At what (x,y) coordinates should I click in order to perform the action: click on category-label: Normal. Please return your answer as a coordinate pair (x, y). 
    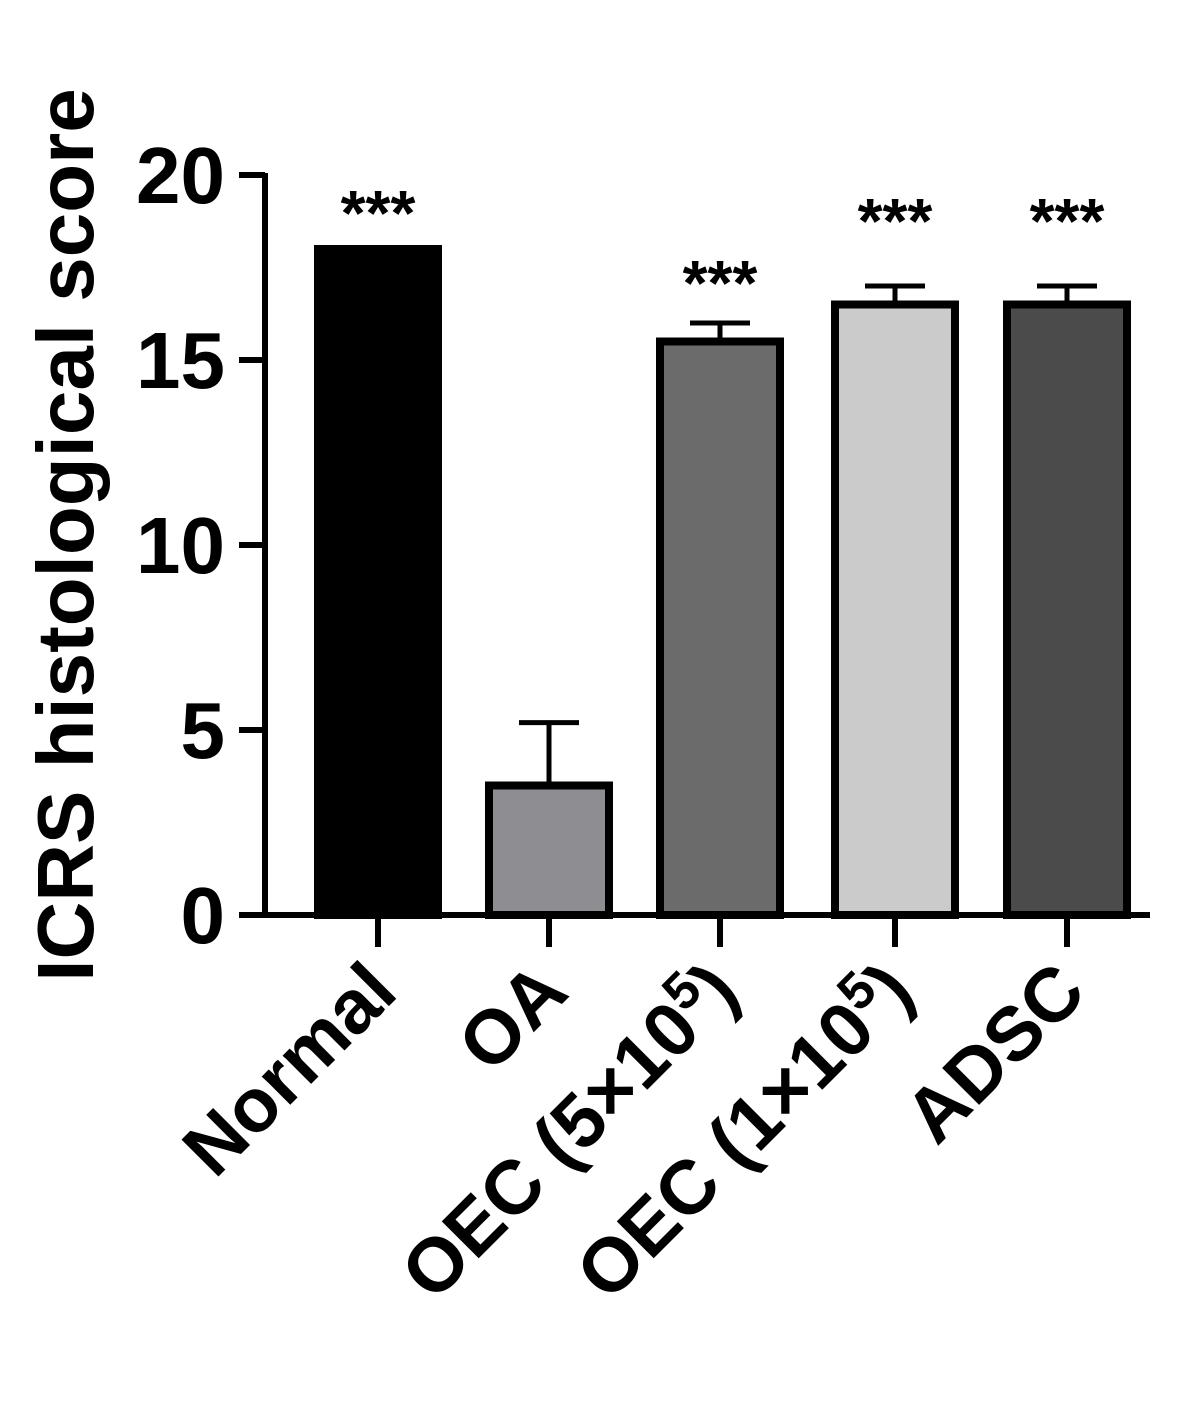
    Looking at the image, I should click on (289, 1069).